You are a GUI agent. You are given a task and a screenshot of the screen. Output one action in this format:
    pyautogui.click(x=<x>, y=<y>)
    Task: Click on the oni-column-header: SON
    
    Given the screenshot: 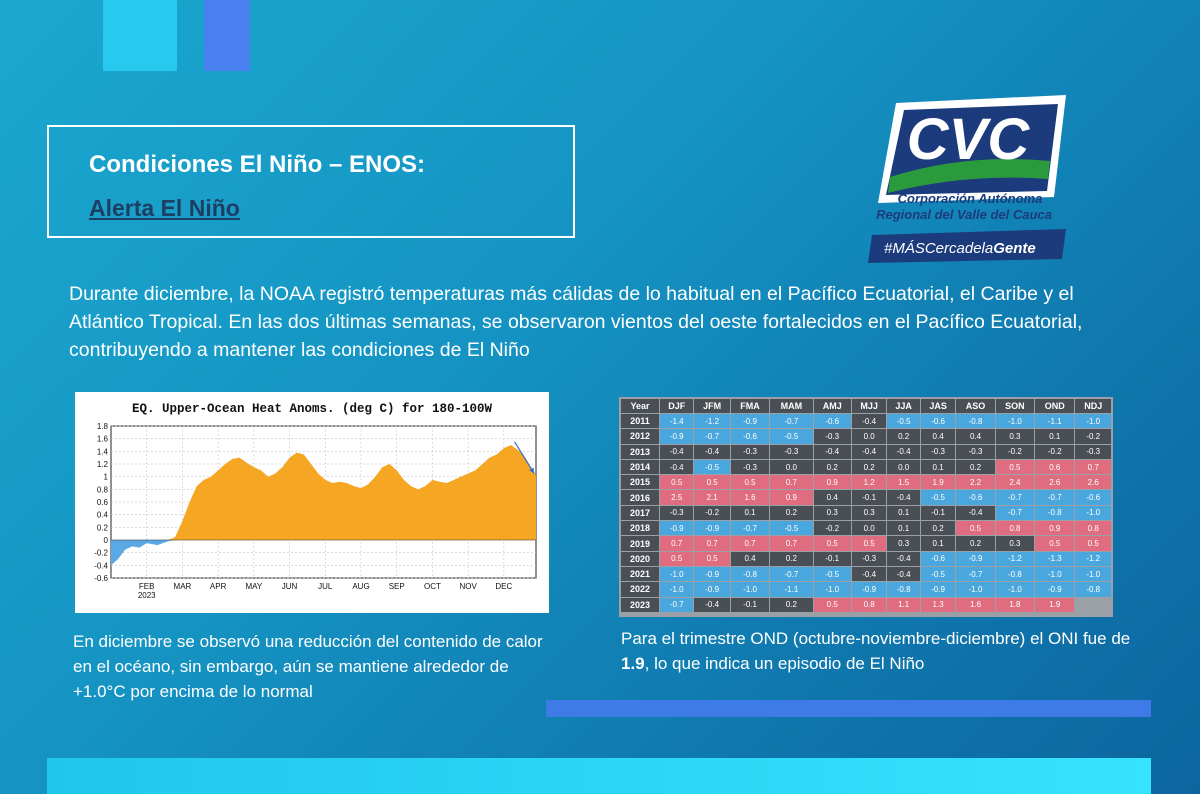 What is the action you would take?
    pyautogui.click(x=1015, y=406)
    